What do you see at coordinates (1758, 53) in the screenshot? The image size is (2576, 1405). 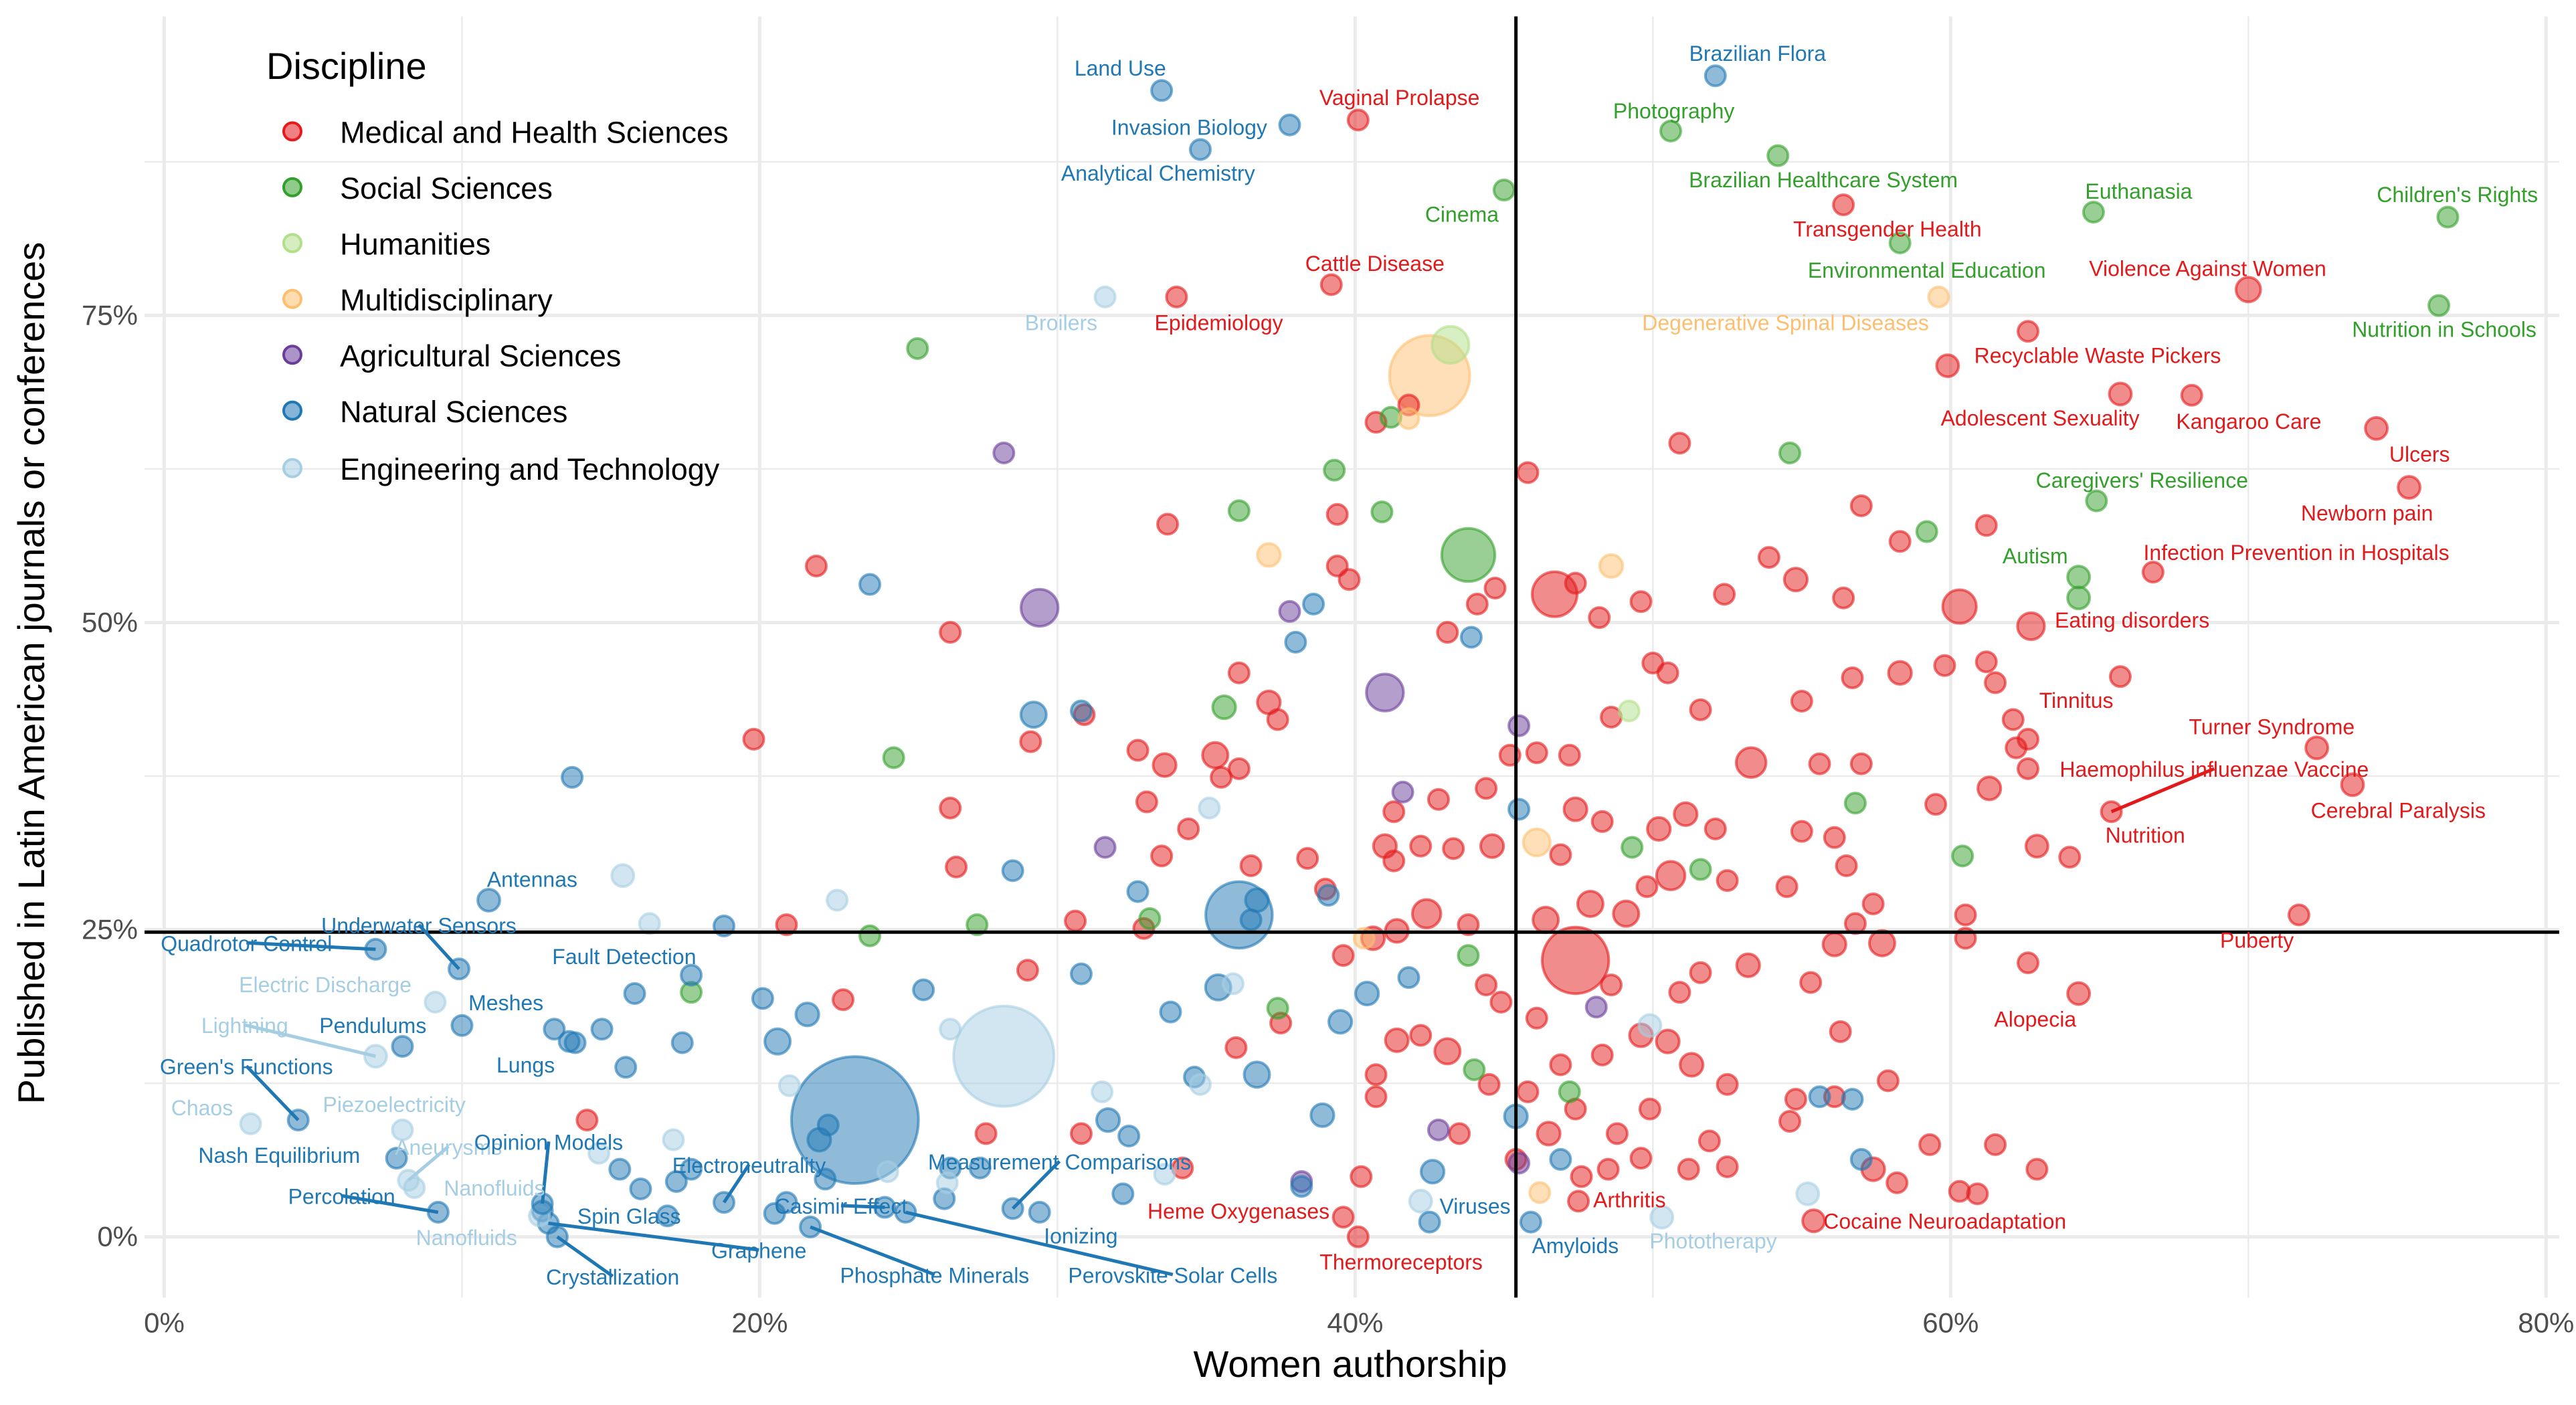 I see `point-label: Brazilian Flora` at bounding box center [1758, 53].